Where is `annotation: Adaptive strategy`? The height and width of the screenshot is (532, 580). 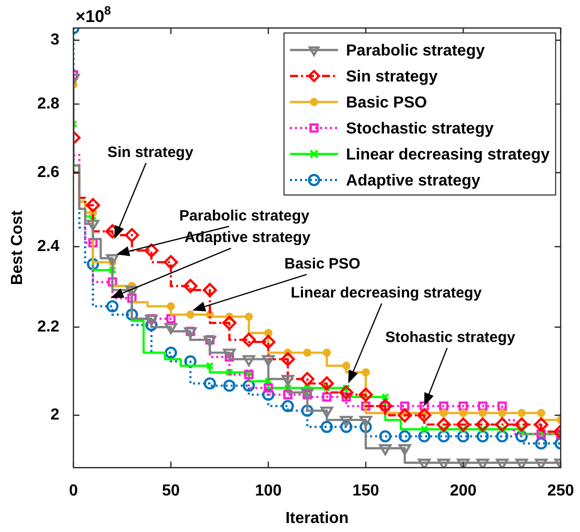
annotation: Adaptive strategy is located at coordinates (248, 237).